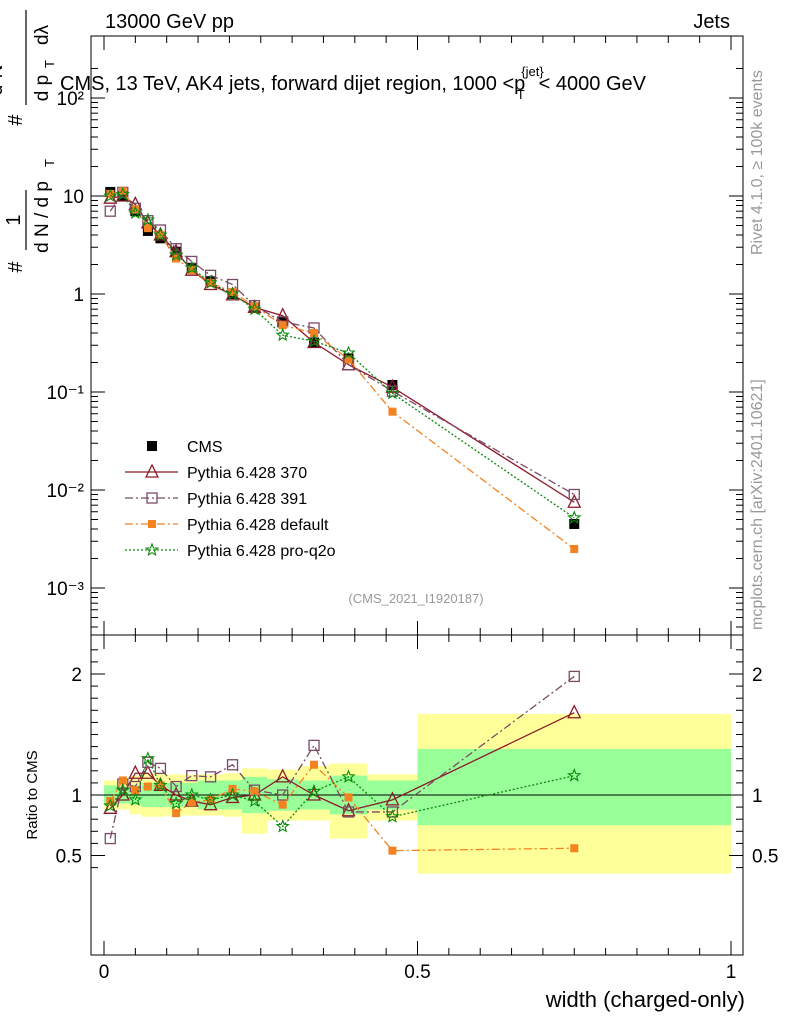 Image resolution: width=786 pixels, height=1024 pixels. I want to click on ratio-ytick-label: 2, so click(76, 675).